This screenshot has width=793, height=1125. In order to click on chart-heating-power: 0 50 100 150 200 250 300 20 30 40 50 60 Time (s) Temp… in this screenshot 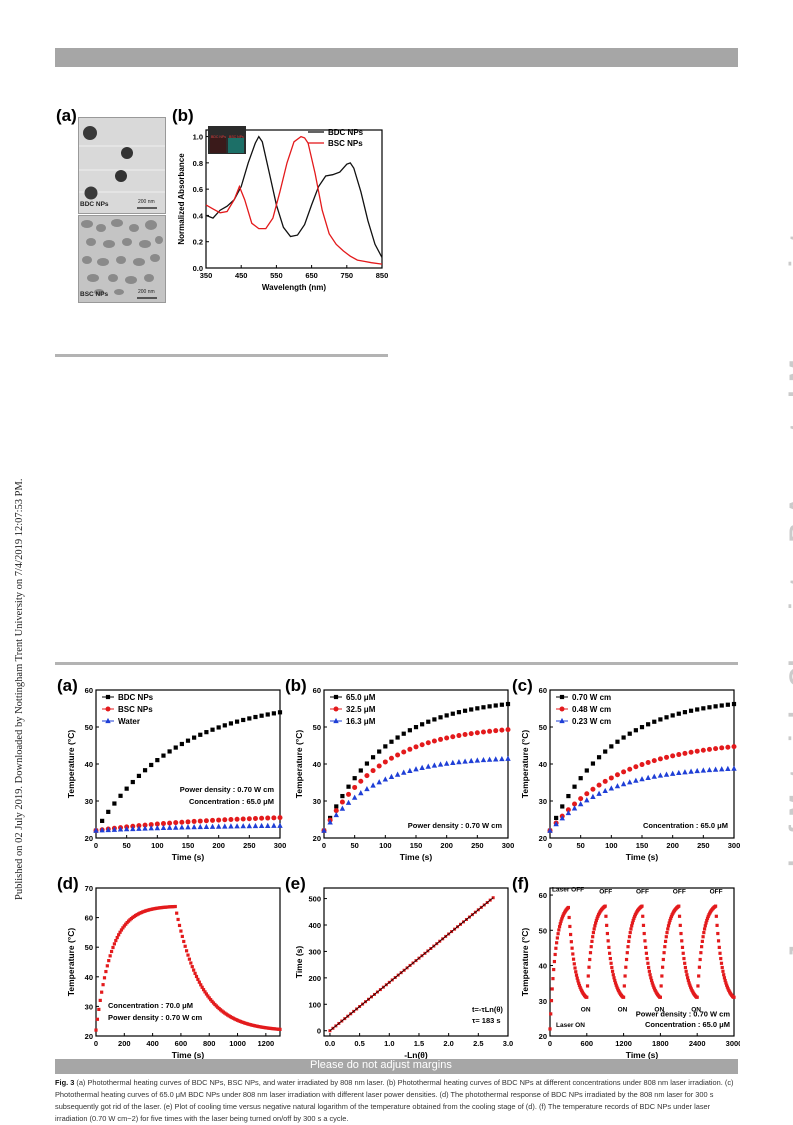, I will do `click(630, 774)`.